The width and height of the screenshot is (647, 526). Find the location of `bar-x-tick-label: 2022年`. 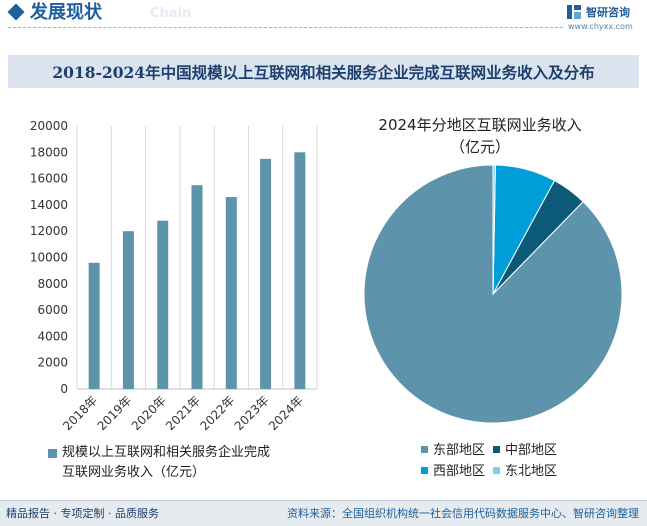

bar-x-tick-label: 2022年 is located at coordinates (217, 413).